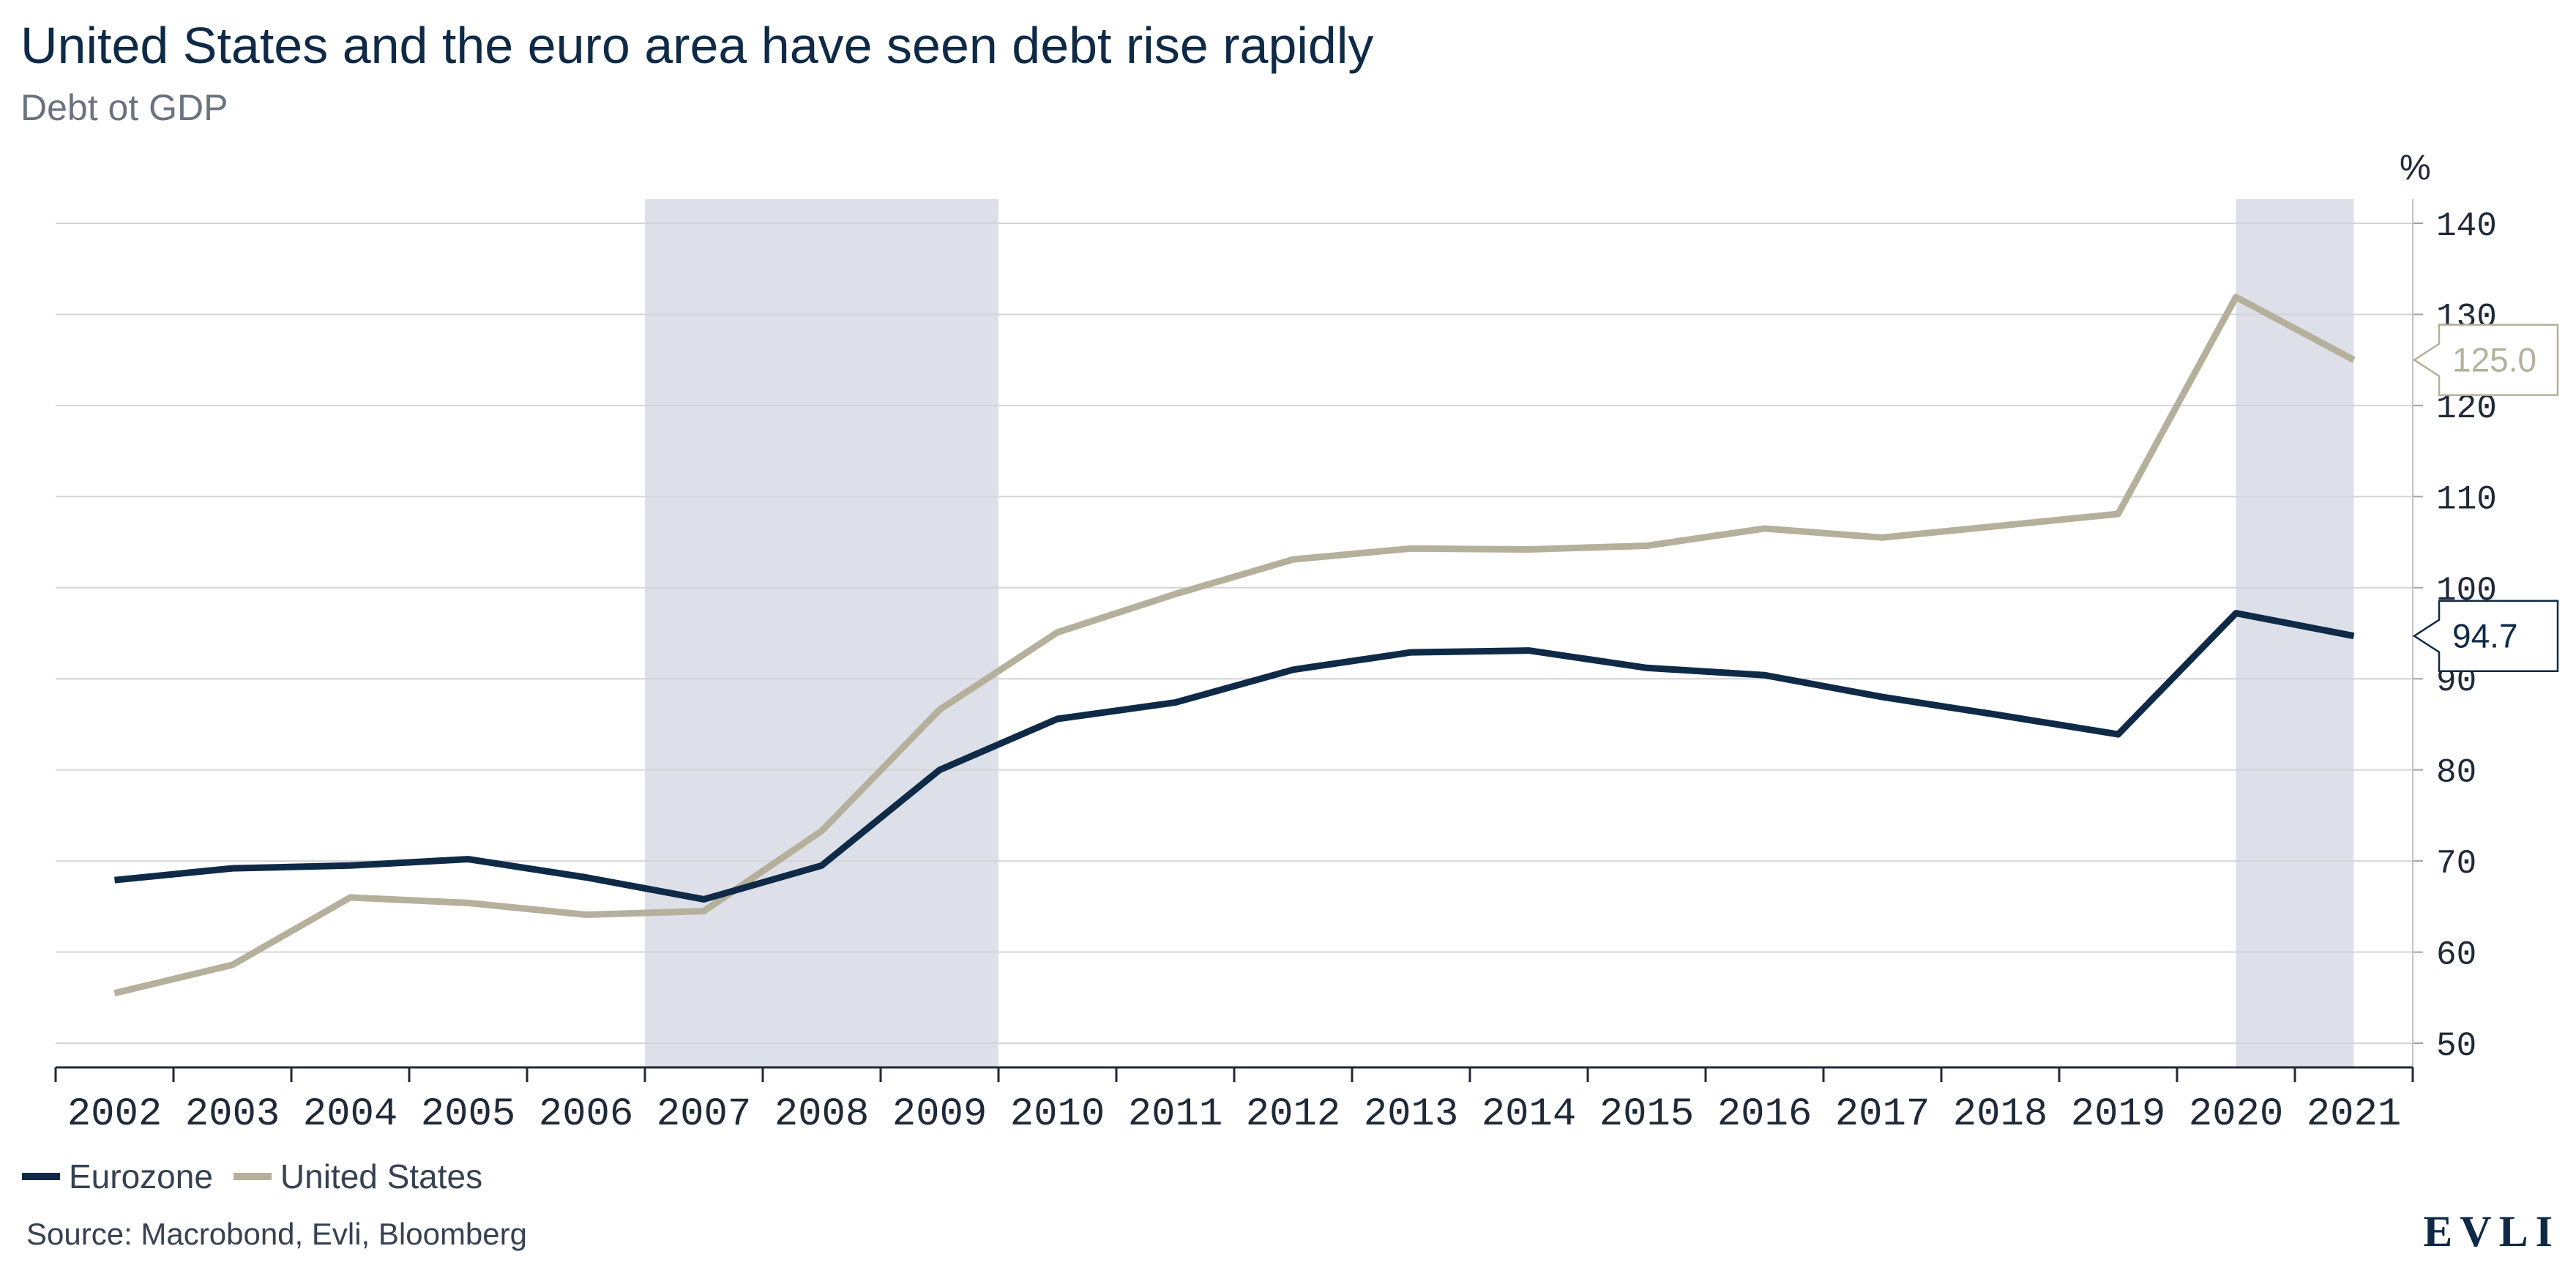  What do you see at coordinates (822, 1114) in the screenshot?
I see `x-tick-label-2008: 2008` at bounding box center [822, 1114].